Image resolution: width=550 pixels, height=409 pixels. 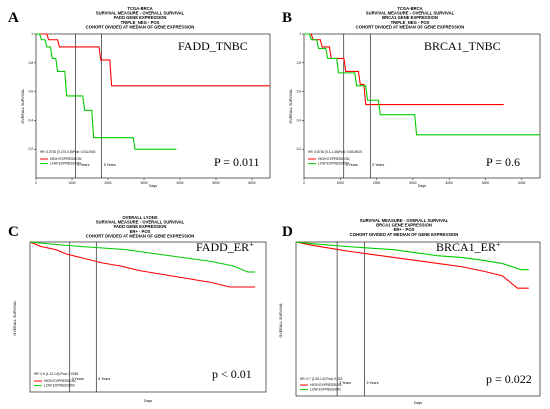 What do you see at coordinates (139, 217) in the screenshot?
I see `chart-title-line: OVERALL LYONS` at bounding box center [139, 217].